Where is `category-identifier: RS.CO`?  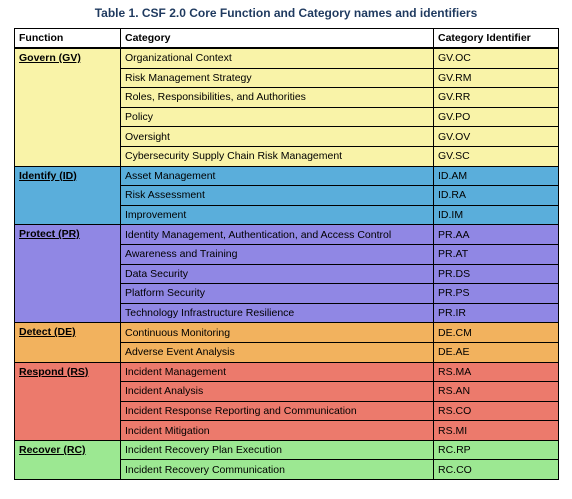 category-identifier: RS.CO is located at coordinates (496, 411).